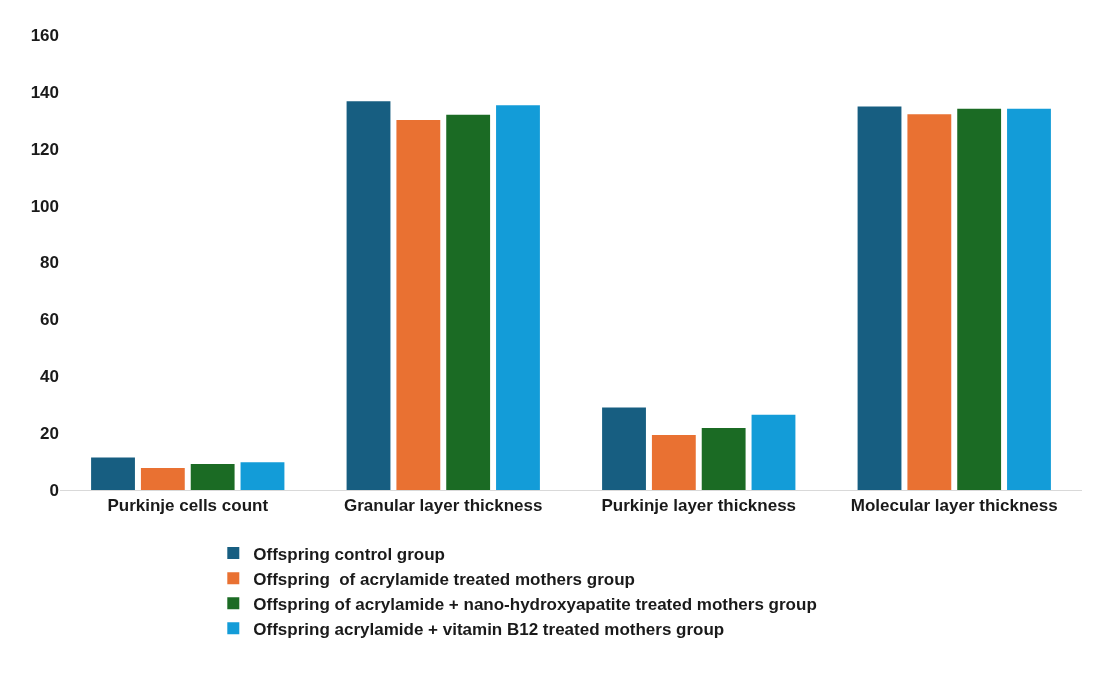 This screenshot has height=675, width=1102. Describe the element at coordinates (54, 490) in the screenshot. I see `y-tick-label: 0` at that location.